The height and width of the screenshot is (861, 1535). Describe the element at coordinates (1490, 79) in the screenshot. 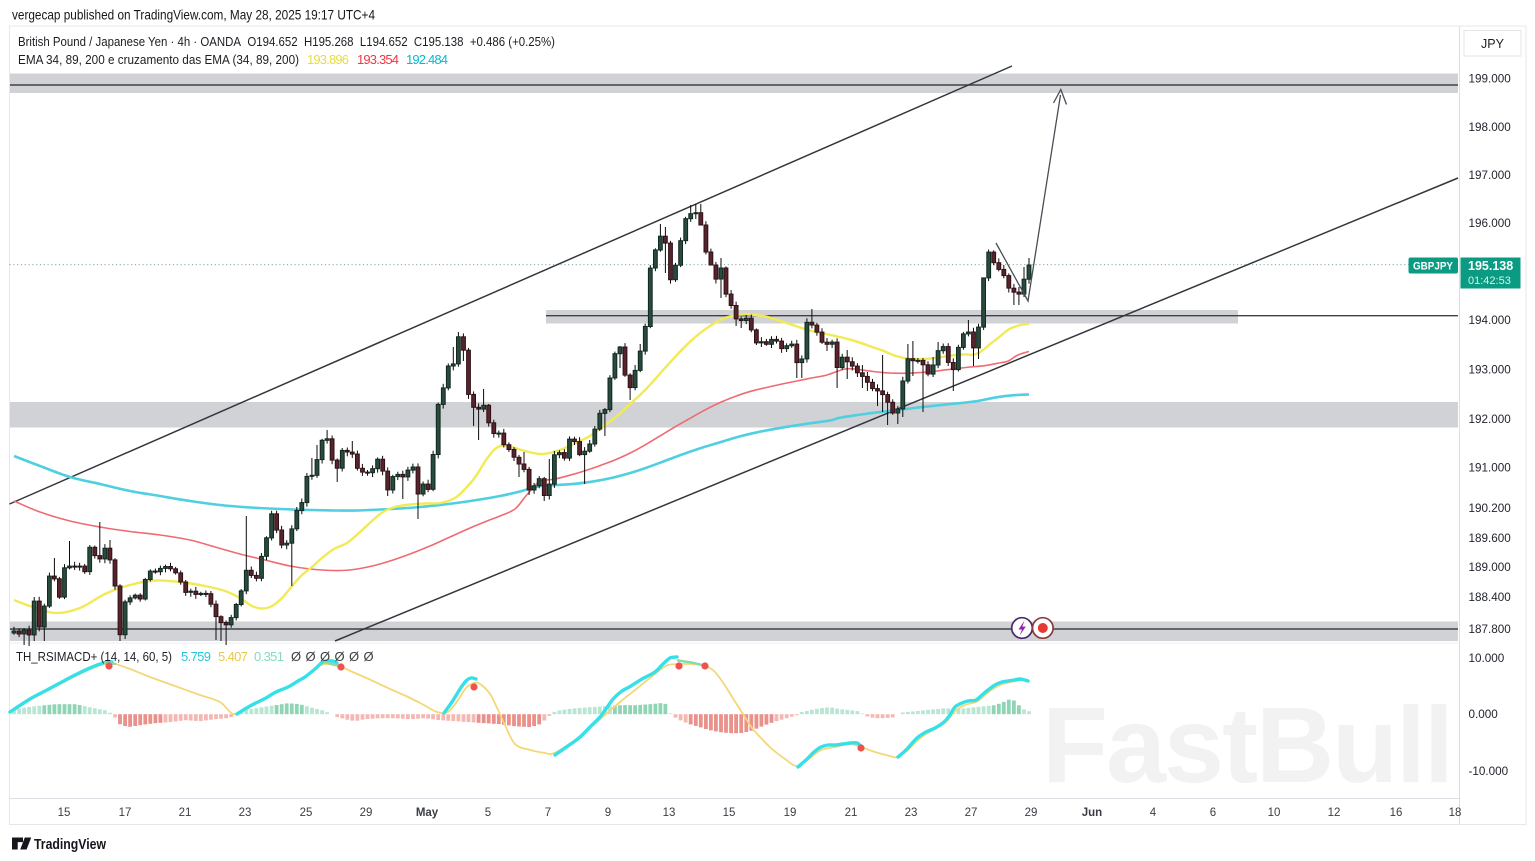

I see `svg-text: 199.000` at that location.